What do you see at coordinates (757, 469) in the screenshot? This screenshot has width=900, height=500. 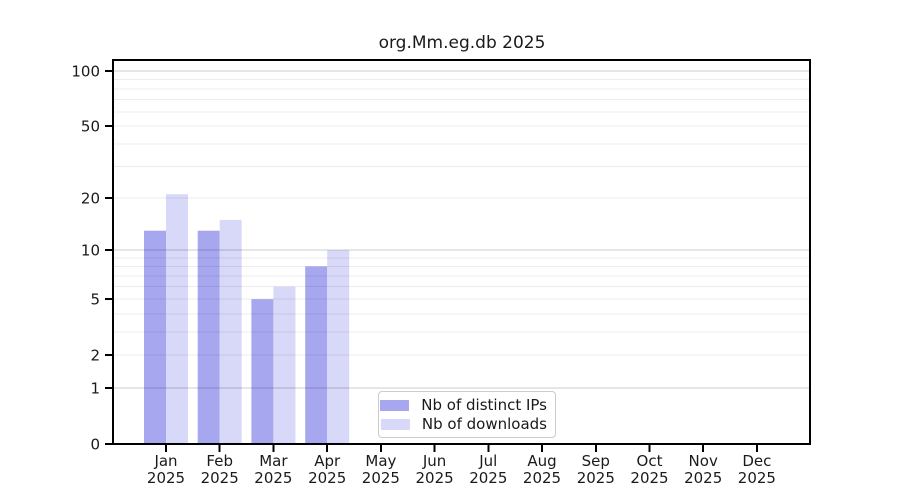 I see `x-tick-label: Dec 2025` at bounding box center [757, 469].